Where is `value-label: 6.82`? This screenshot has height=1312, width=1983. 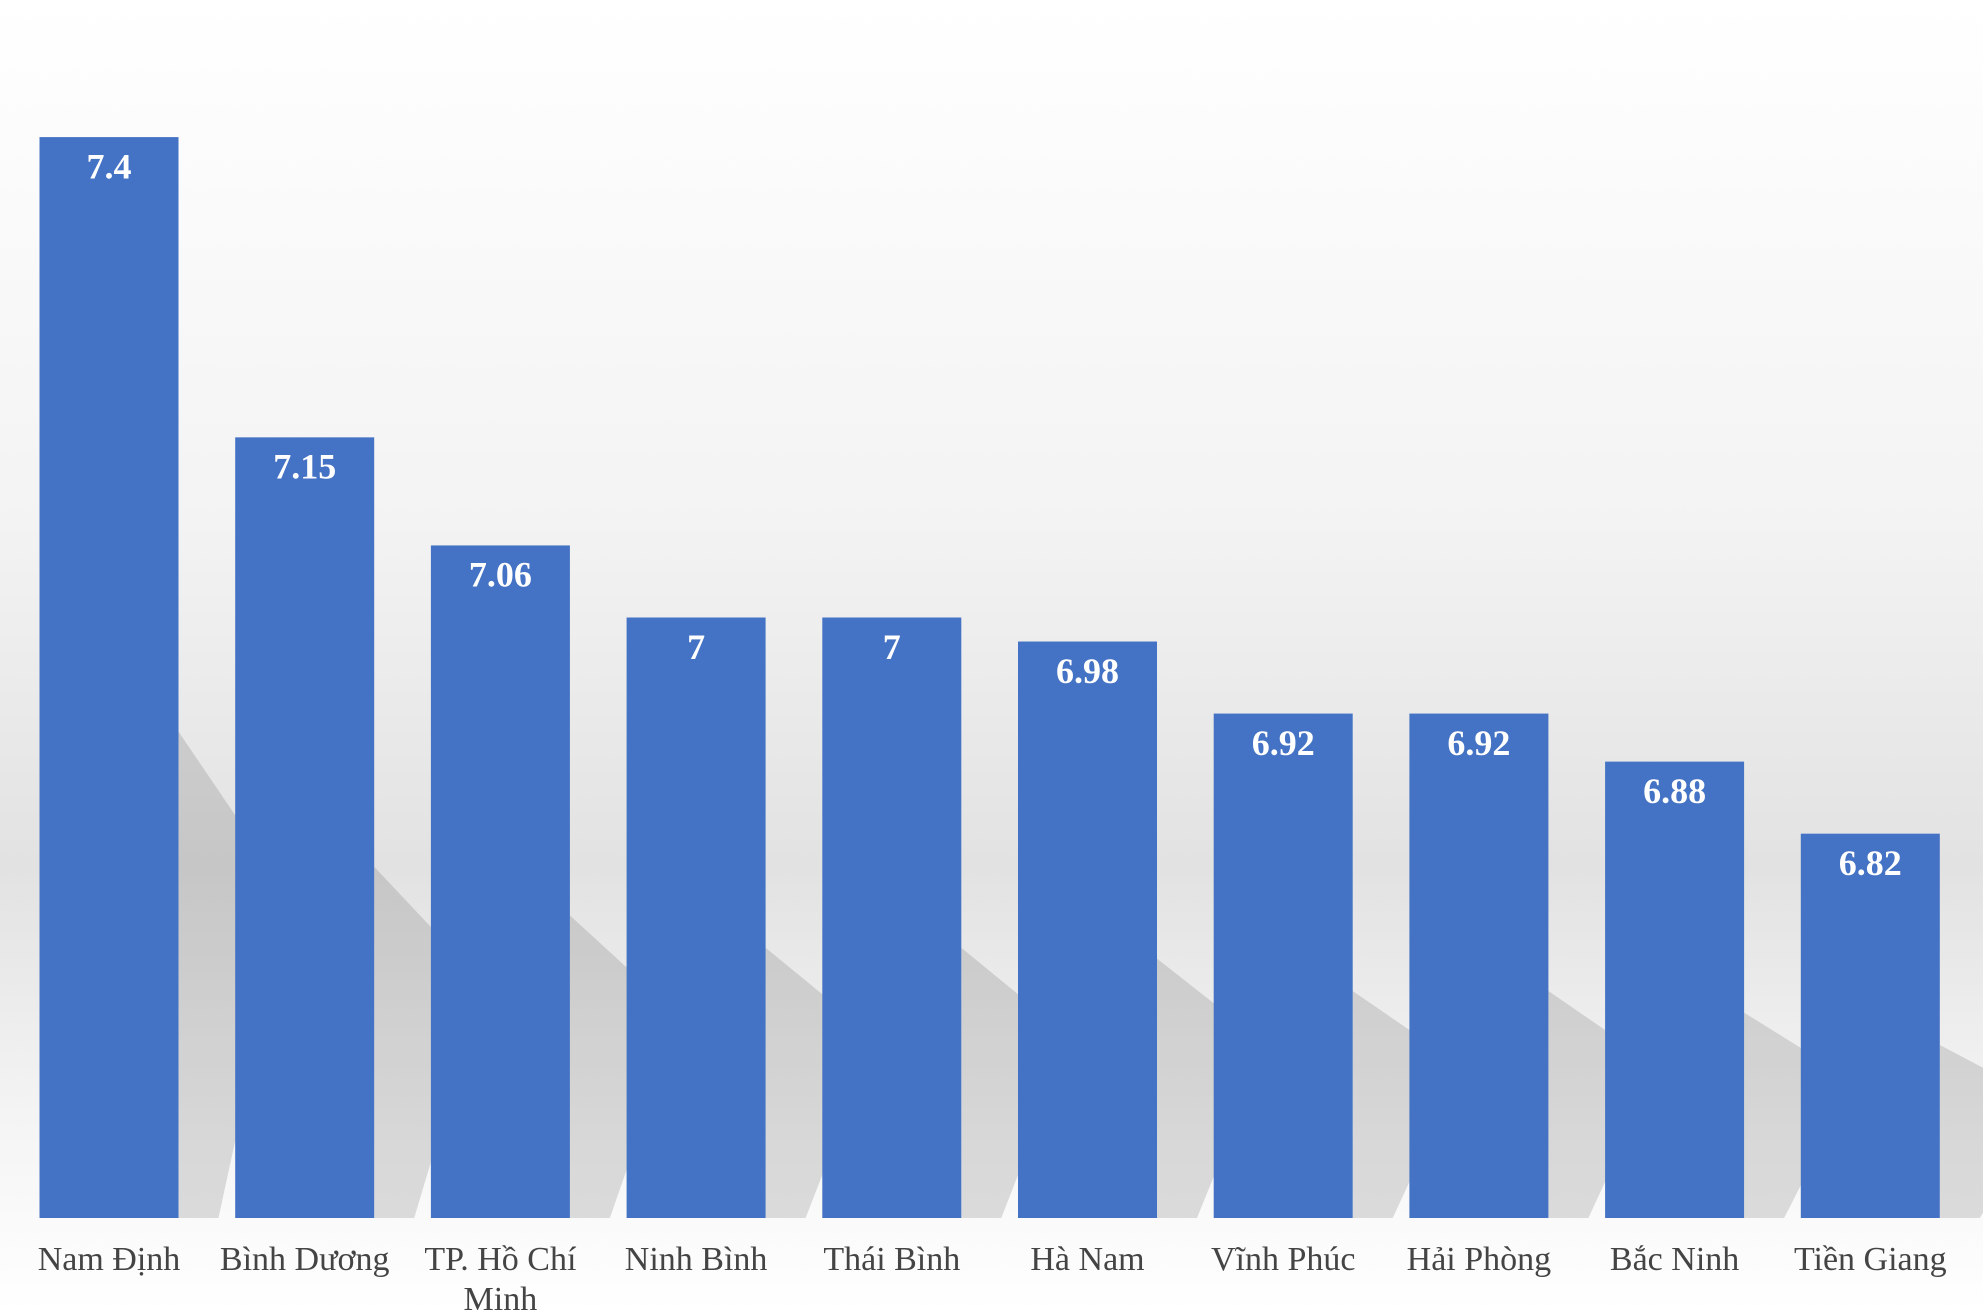
value-label: 6.82 is located at coordinates (1870, 863).